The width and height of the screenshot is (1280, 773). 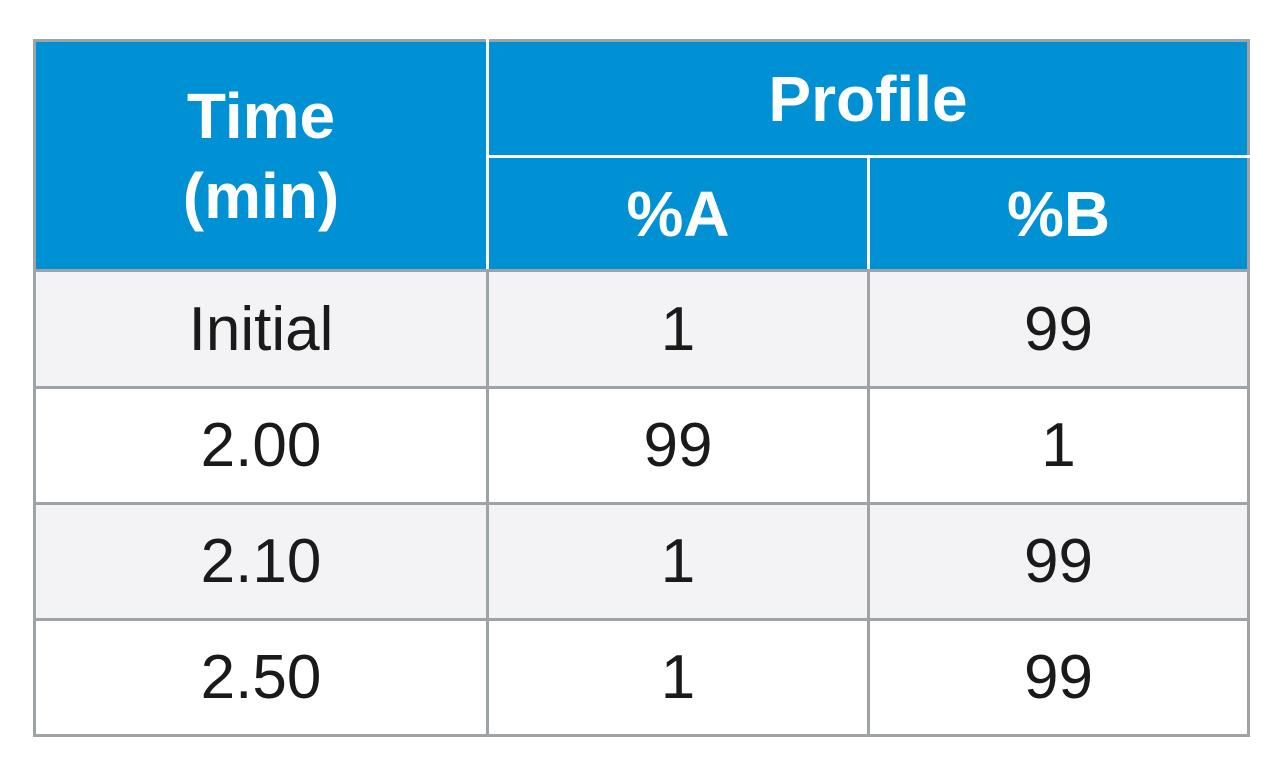 I want to click on header-row-sub: %A %B, so click(x=642, y=213).